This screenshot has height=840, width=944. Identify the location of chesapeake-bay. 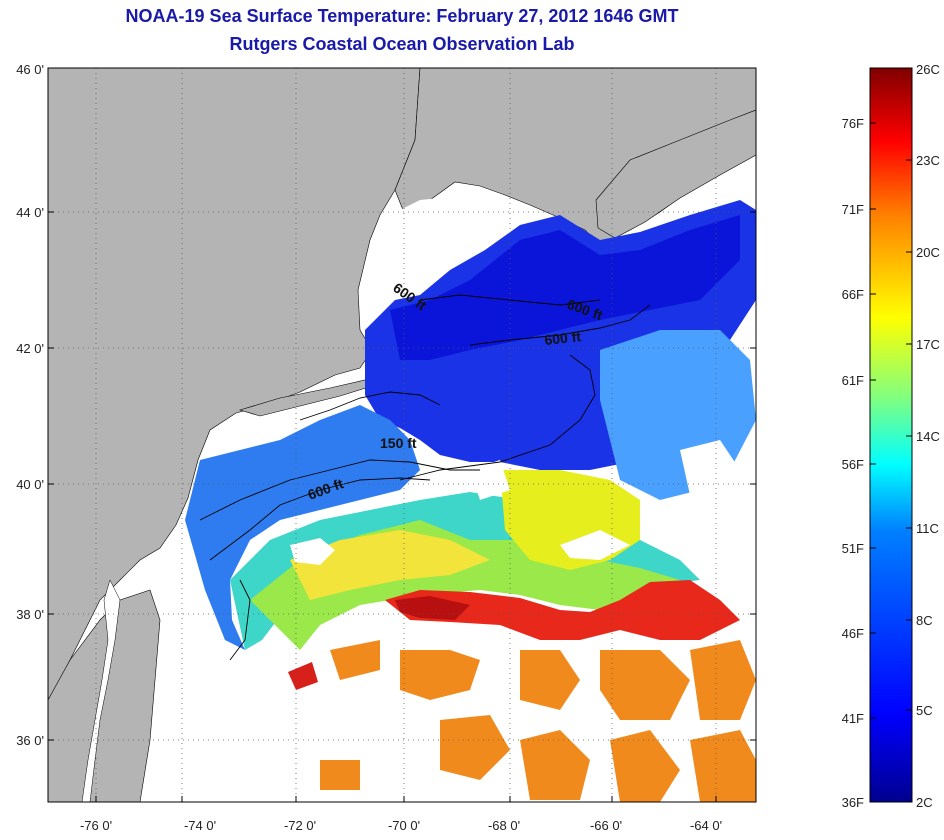
(101, 690).